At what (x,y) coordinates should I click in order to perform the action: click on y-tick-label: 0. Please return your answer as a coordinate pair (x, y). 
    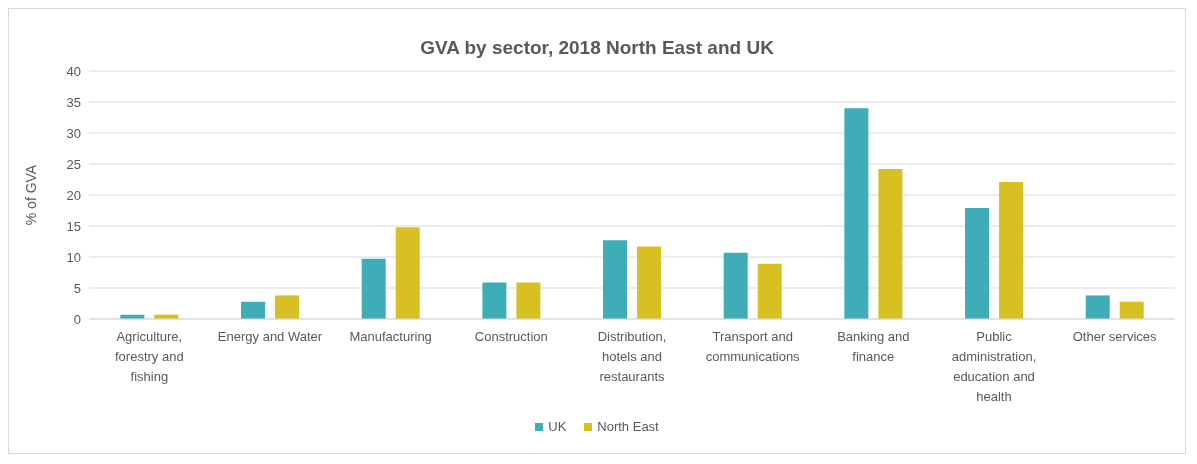
    Looking at the image, I should click on (77, 319).